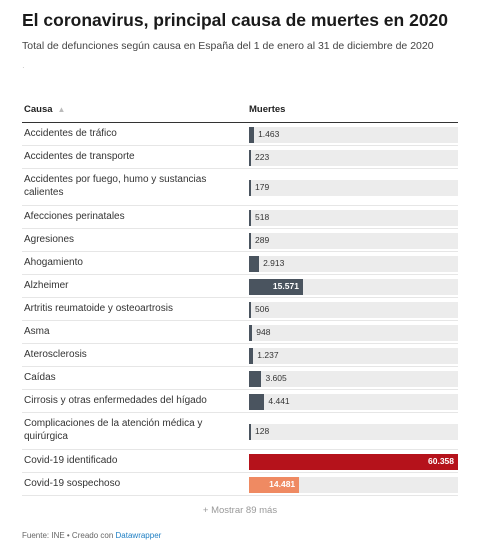 The image size is (480, 549). I want to click on show-more-button: + Mostrar 89 más, so click(240, 510).